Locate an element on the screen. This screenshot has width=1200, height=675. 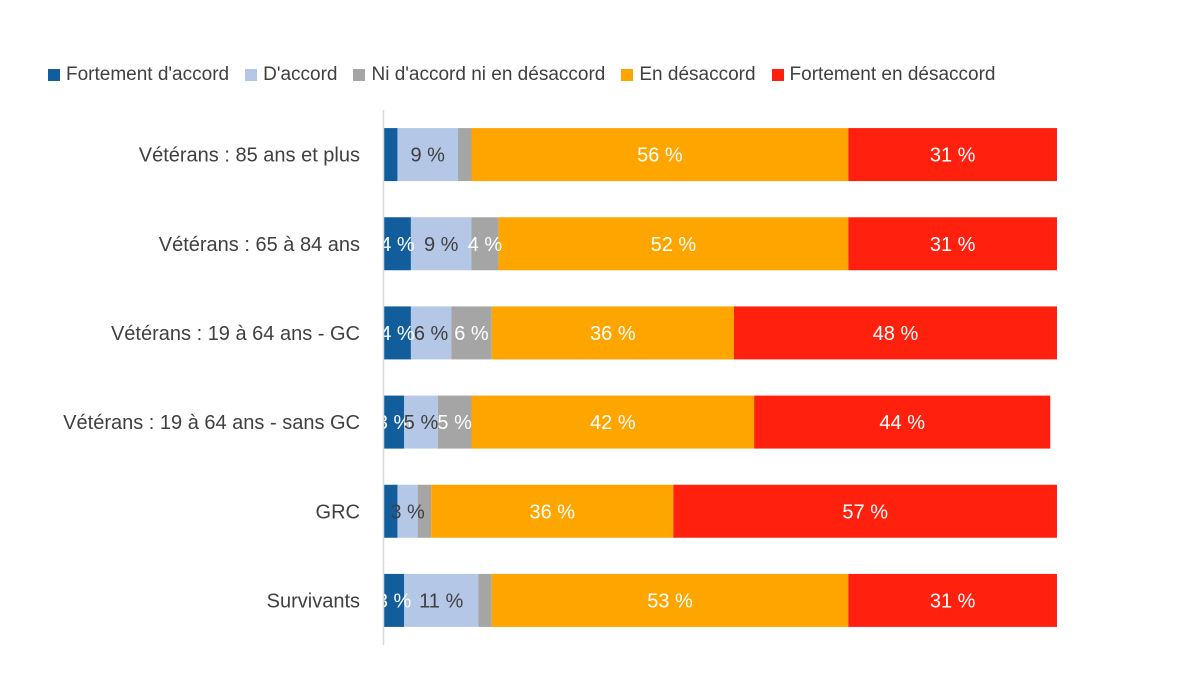
data-label: 56 % is located at coordinates (660, 156).